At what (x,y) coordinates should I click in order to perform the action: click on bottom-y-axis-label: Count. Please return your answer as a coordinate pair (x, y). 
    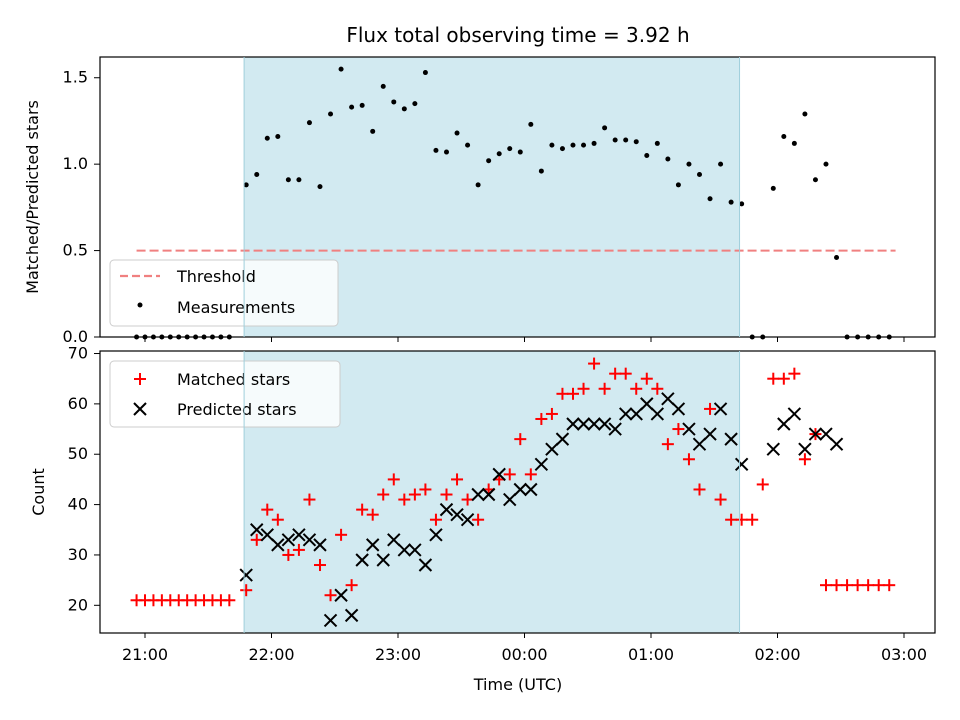
    Looking at the image, I should click on (38, 492).